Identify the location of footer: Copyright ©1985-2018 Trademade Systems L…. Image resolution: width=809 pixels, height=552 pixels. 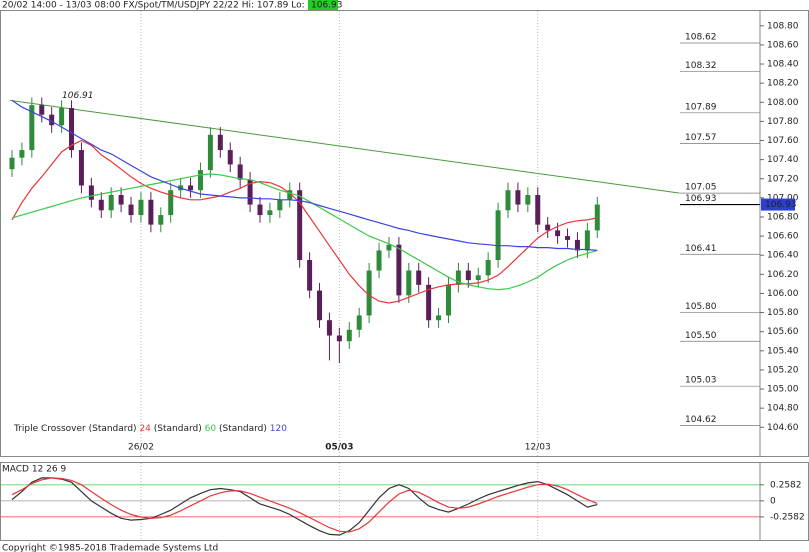
(110, 548).